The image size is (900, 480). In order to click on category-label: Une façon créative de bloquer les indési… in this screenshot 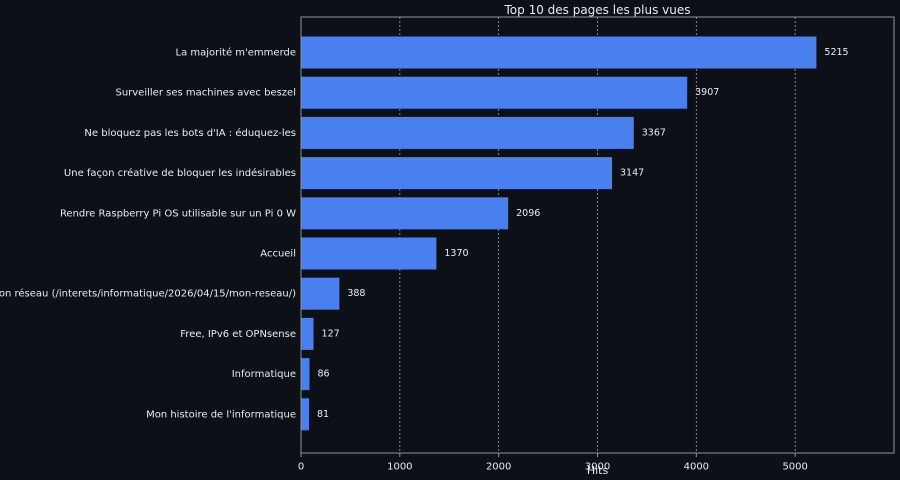, I will do `click(180, 173)`.